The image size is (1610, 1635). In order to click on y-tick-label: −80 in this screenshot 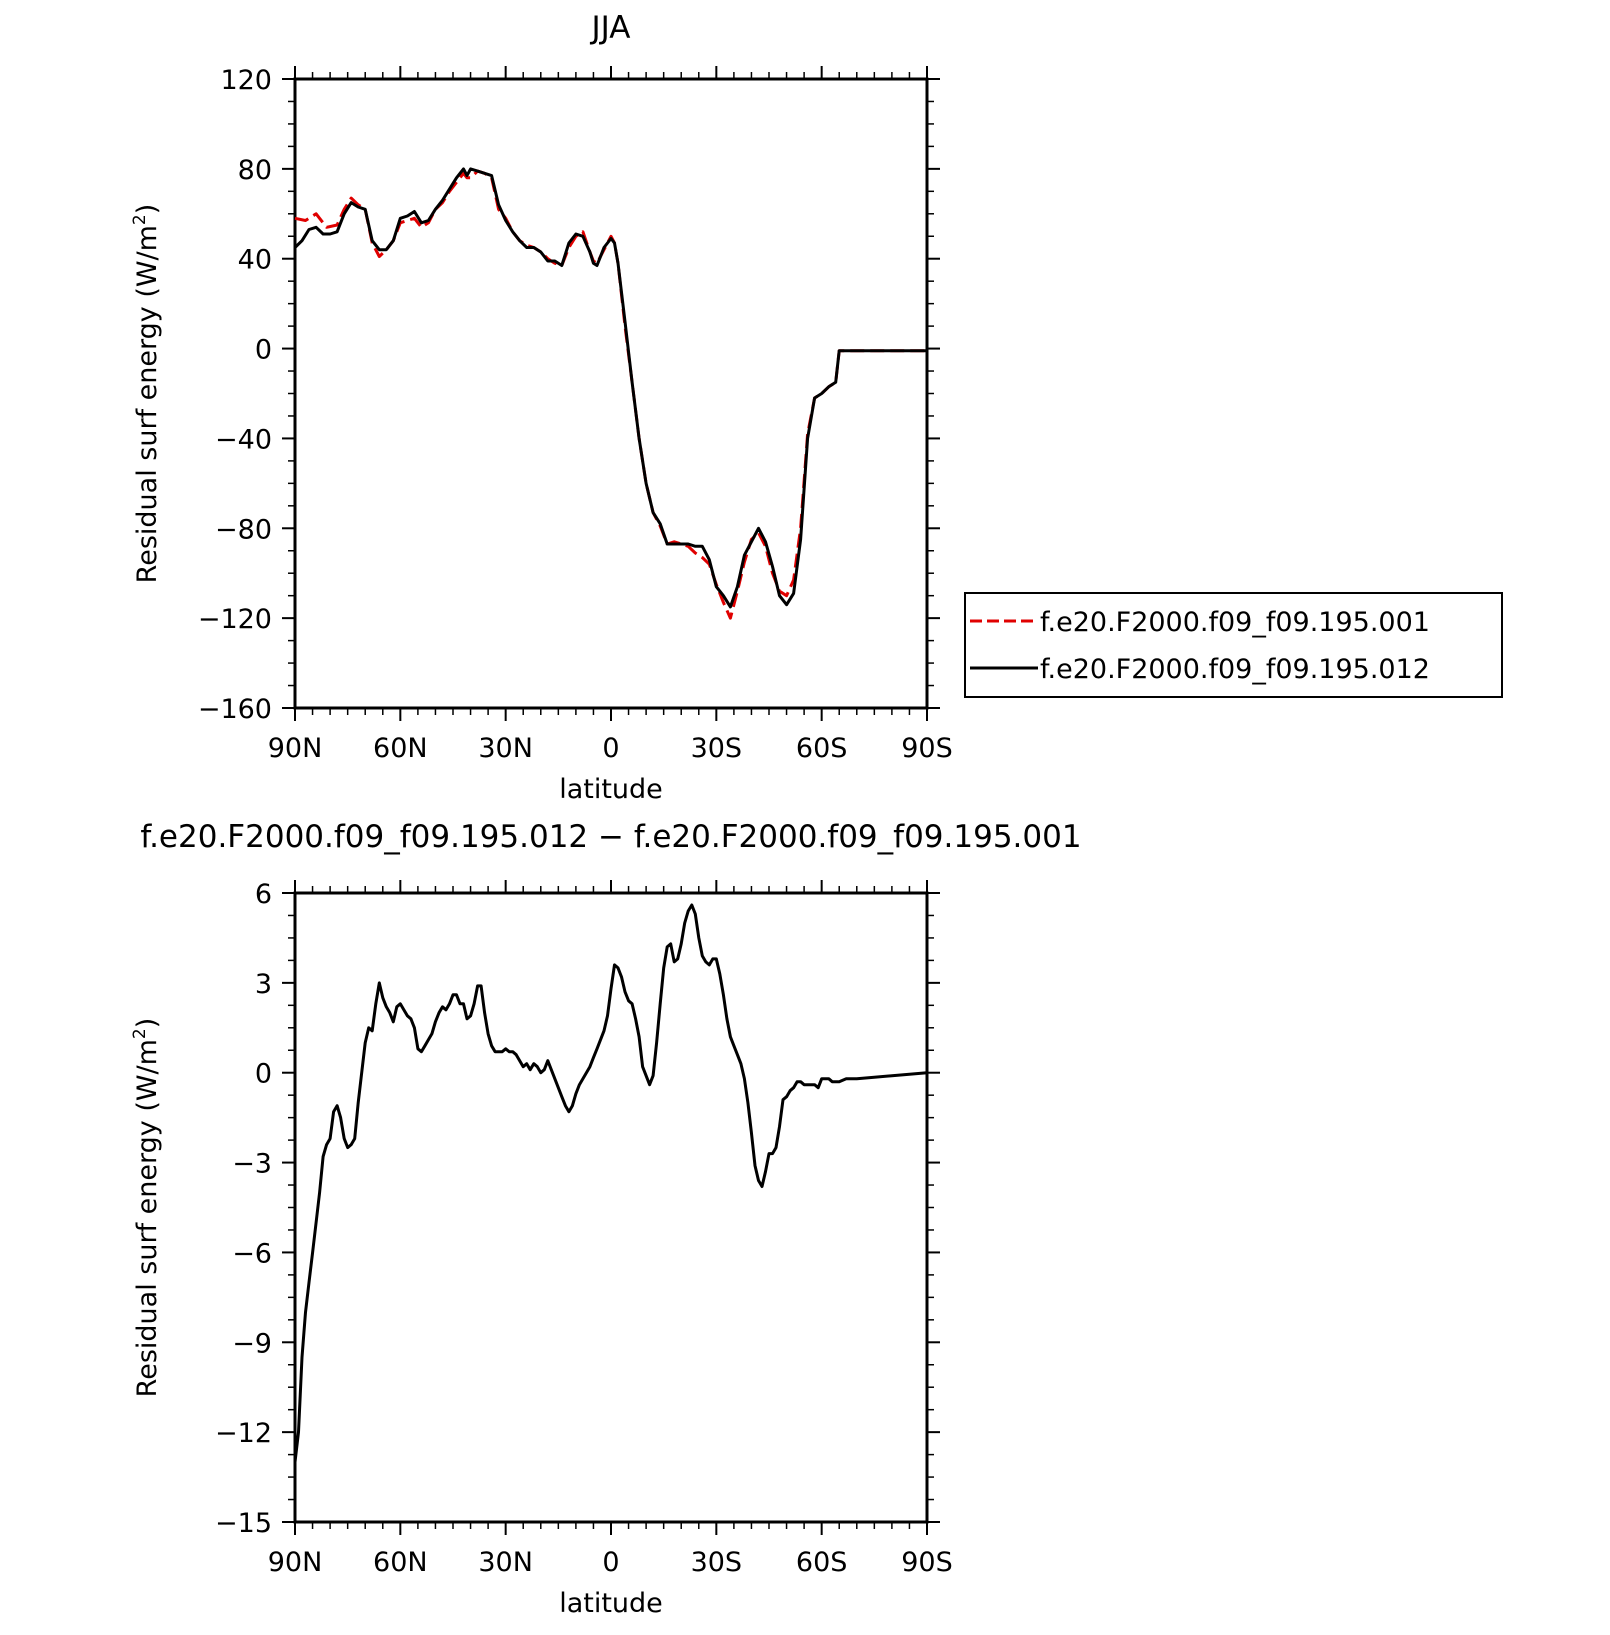, I will do `click(243, 529)`.